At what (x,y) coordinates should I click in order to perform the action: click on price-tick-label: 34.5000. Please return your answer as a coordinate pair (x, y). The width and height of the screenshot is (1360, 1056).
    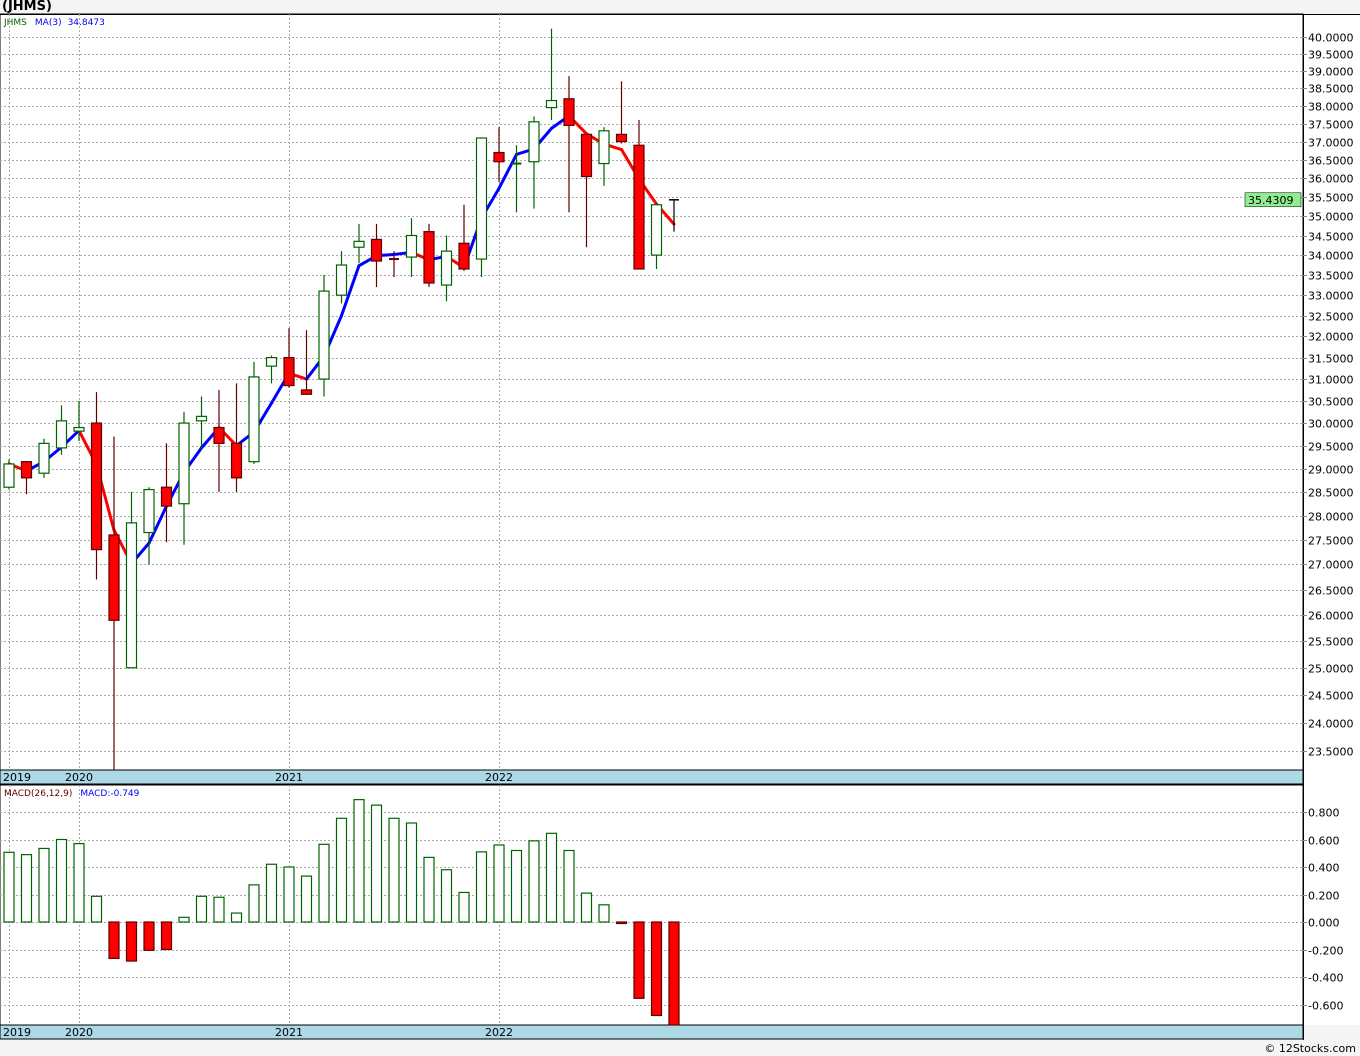
    Looking at the image, I should click on (1331, 237).